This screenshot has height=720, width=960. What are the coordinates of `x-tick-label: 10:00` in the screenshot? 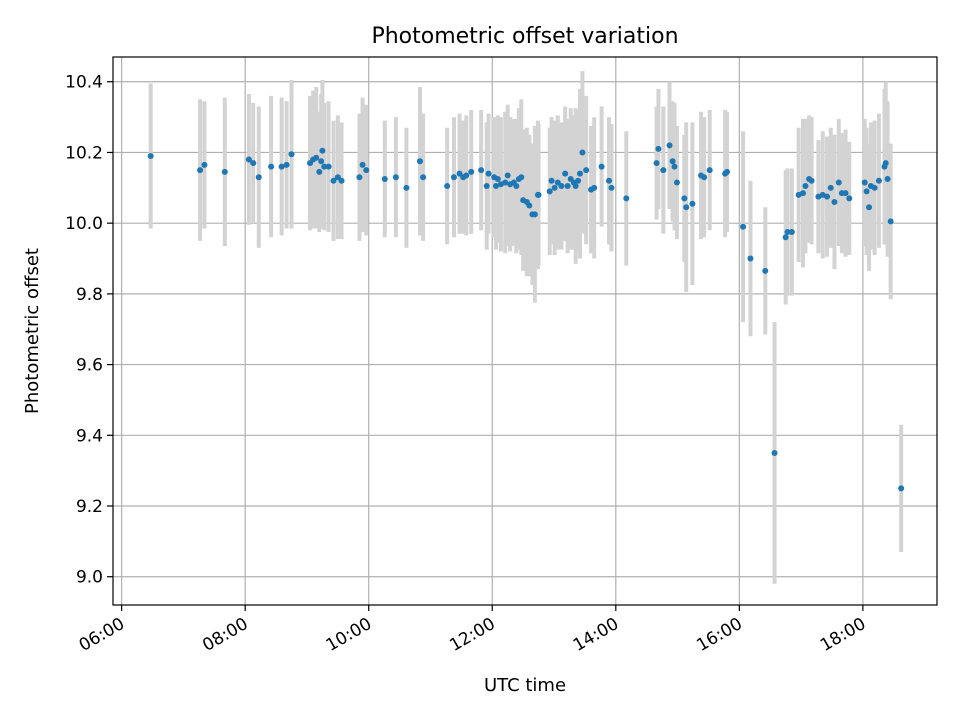 It's located at (349, 635).